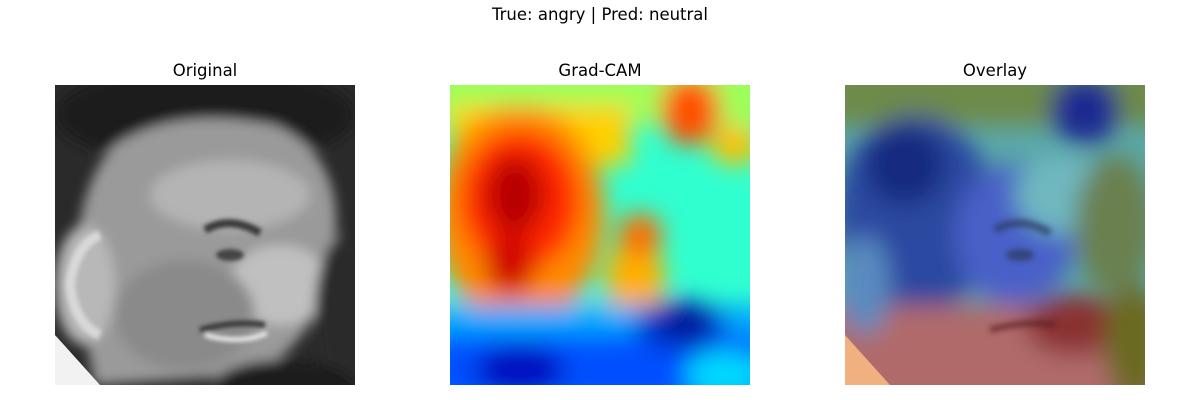 The width and height of the screenshot is (1200, 400). Describe the element at coordinates (995, 70) in the screenshot. I see `overlay-title: Overlay` at that location.